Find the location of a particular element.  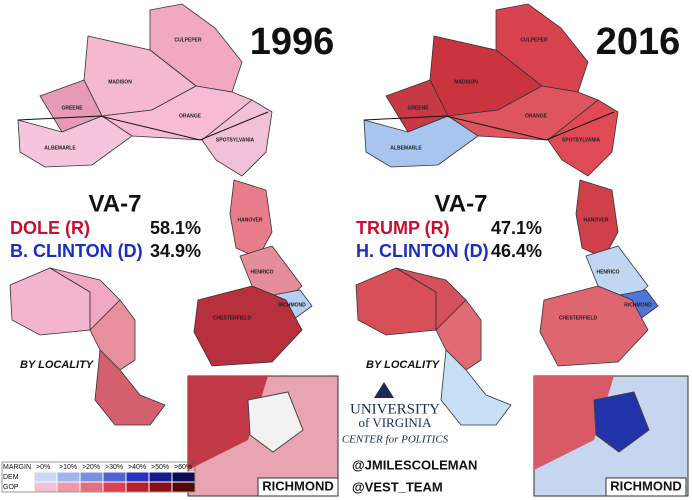

candidate-name: TRUMP (R) is located at coordinates (403, 228).